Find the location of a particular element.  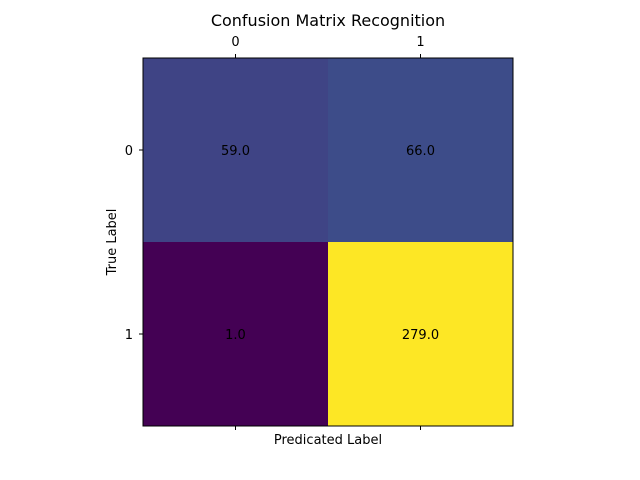

y-tick-label-1: 1 is located at coordinates (129, 335).